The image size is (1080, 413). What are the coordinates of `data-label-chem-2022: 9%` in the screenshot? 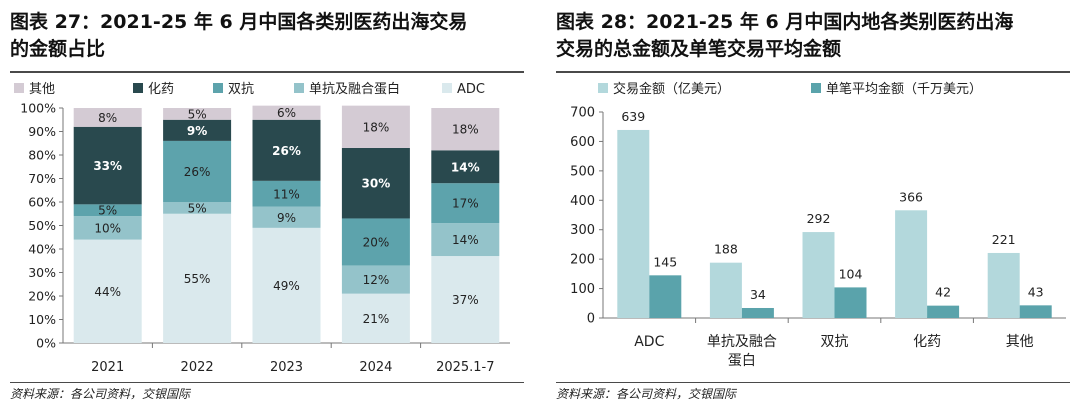 It's located at (197, 131).